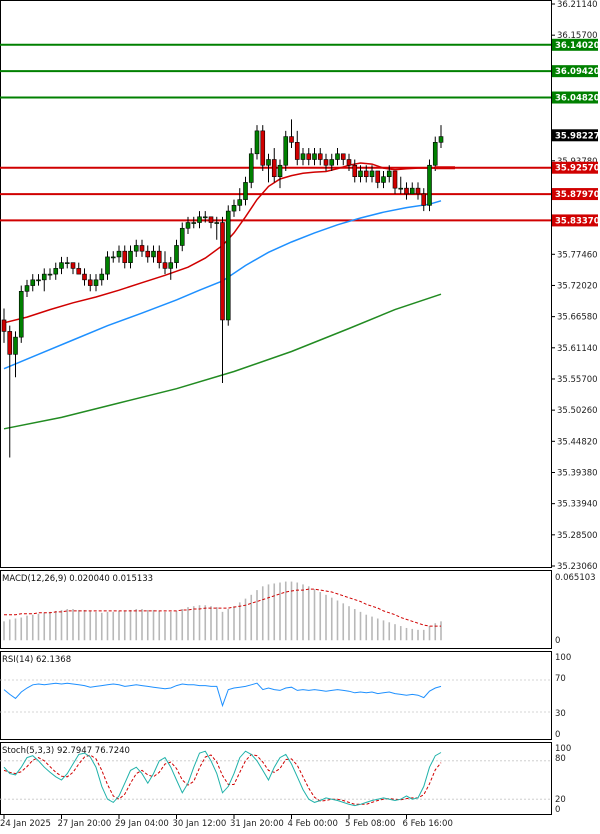 The image size is (600, 834). I want to click on macd-axis-top: 0.065103, so click(575, 578).